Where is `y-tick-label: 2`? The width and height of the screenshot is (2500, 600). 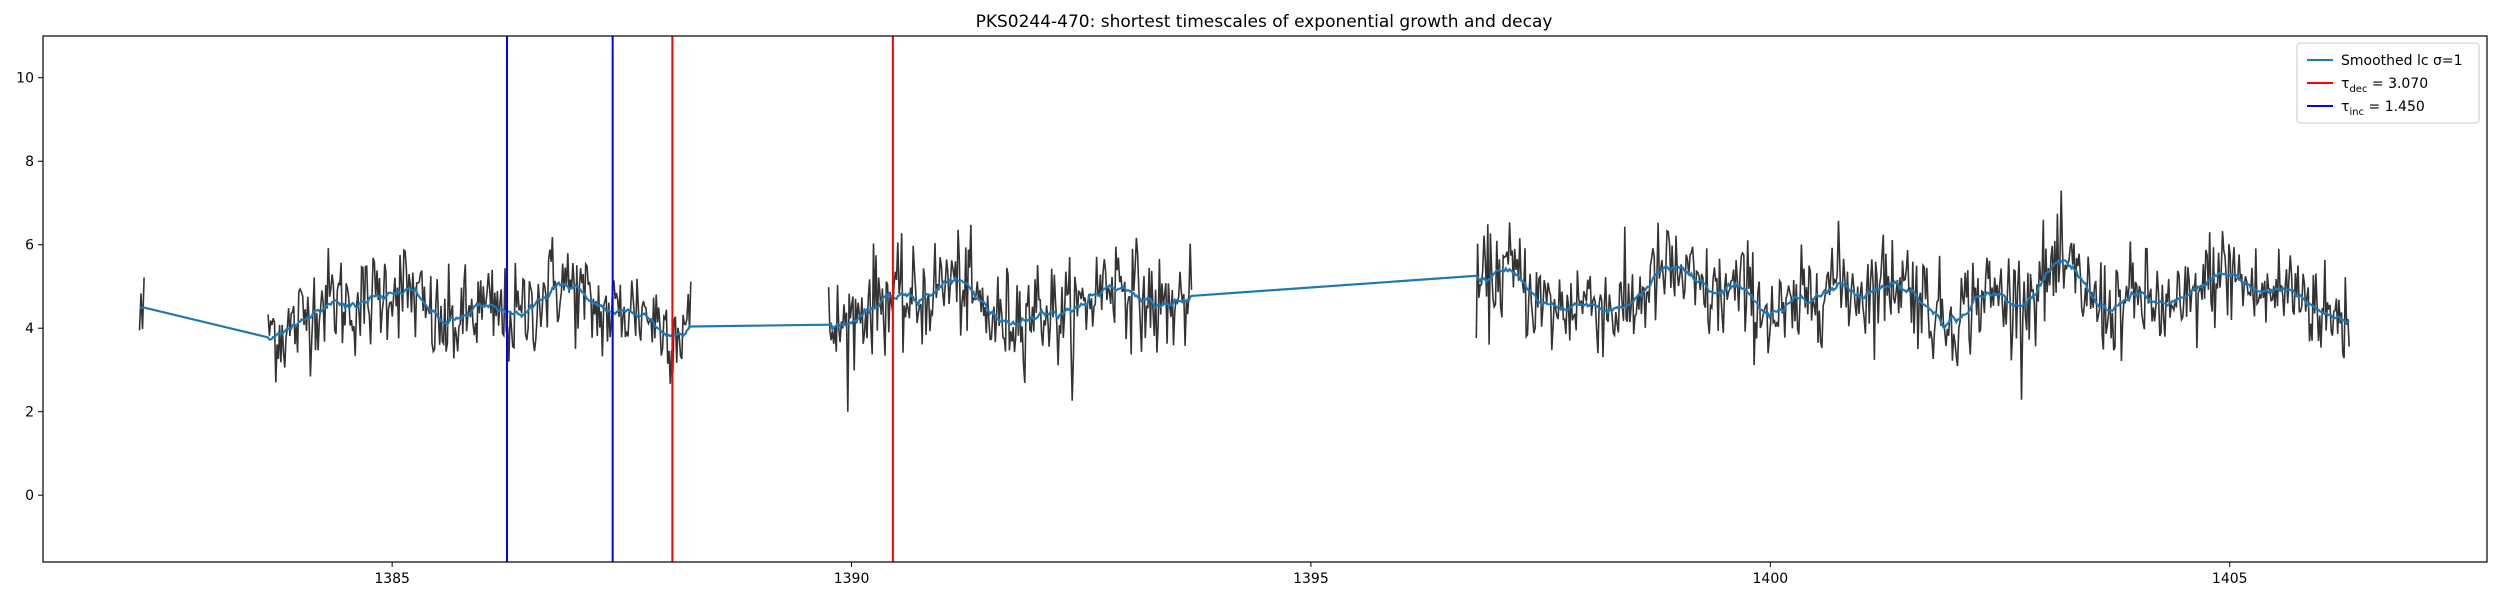 y-tick-label: 2 is located at coordinates (29, 413).